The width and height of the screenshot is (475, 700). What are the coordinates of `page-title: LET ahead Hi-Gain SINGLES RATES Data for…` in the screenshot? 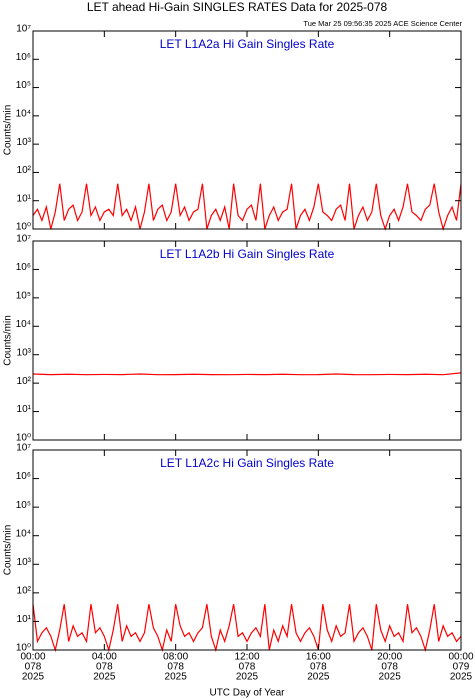 It's located at (237, 7).